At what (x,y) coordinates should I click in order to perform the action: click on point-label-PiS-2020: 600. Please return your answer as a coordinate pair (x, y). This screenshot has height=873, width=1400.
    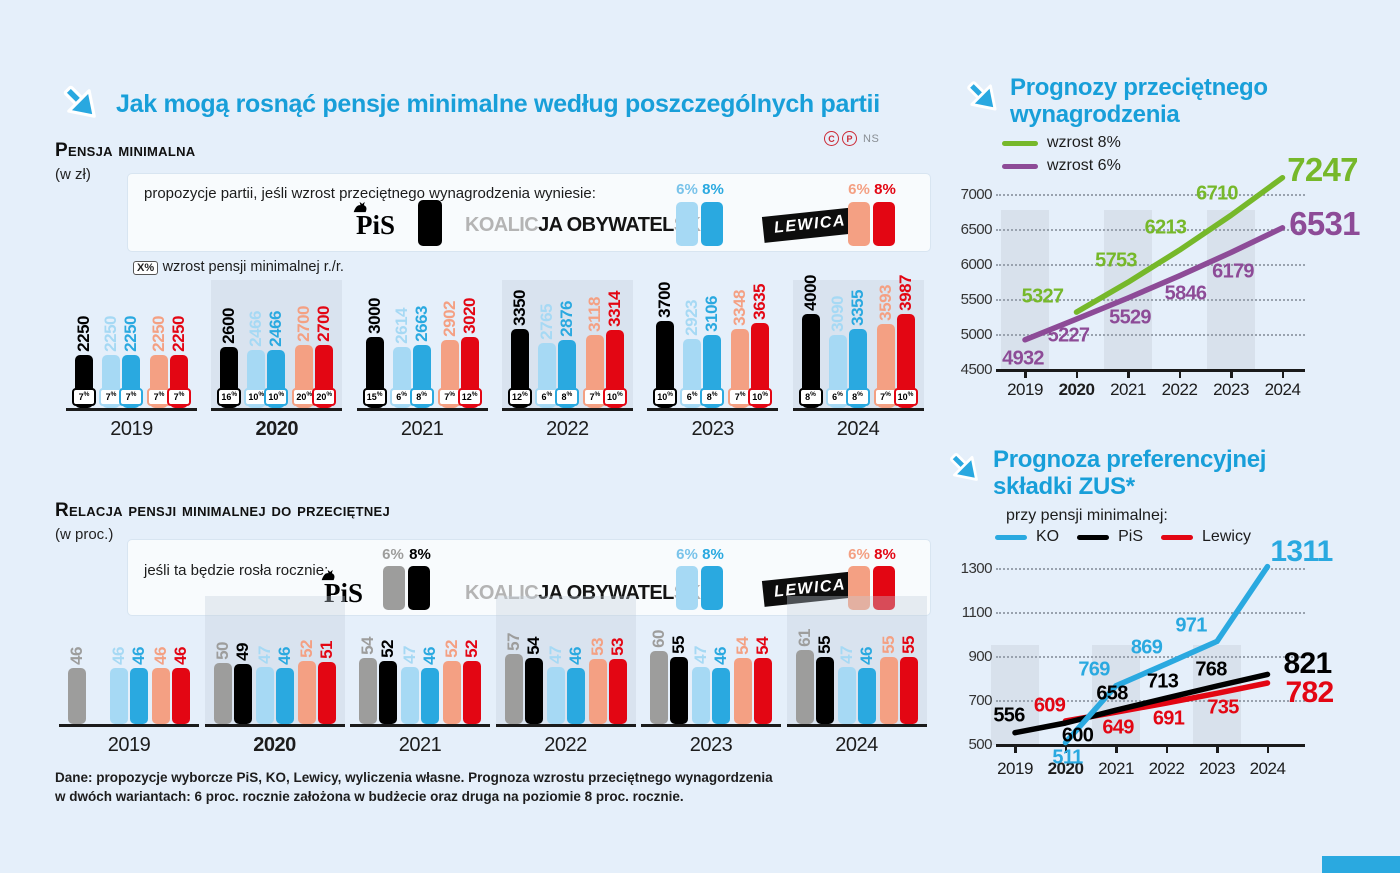
    Looking at the image, I should click on (1077, 735).